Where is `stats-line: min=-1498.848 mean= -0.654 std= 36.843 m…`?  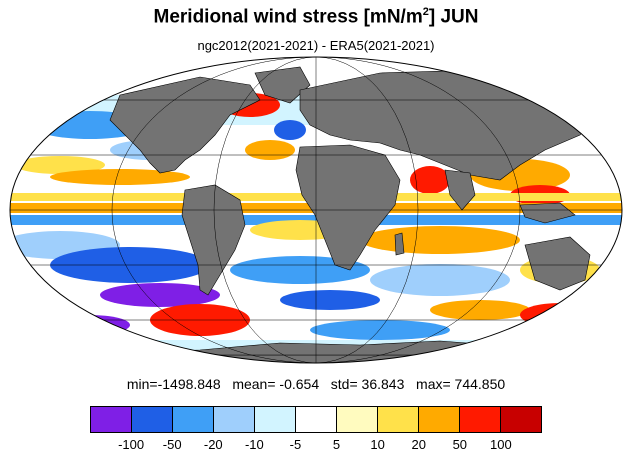
stats-line: min=-1498.848 mean= -0.654 std= 36.843 m… is located at coordinates (316, 384).